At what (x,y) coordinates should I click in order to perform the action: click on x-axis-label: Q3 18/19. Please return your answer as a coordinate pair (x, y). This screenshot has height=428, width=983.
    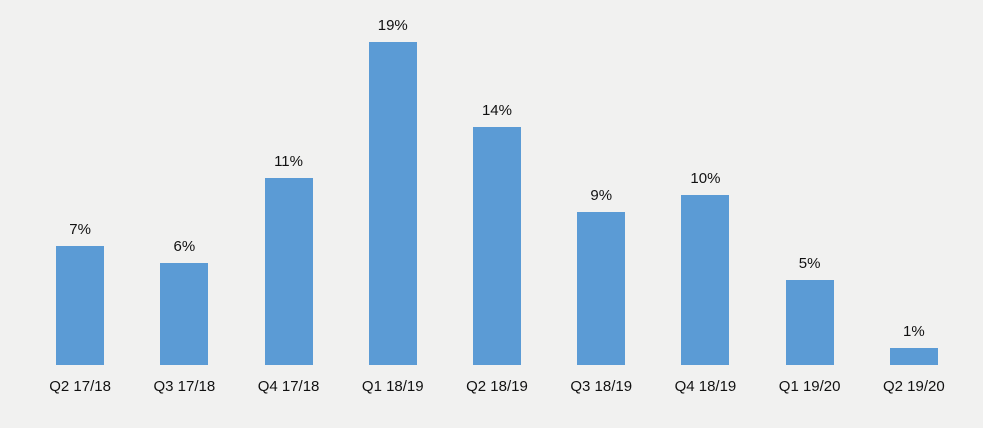
    Looking at the image, I should click on (601, 386).